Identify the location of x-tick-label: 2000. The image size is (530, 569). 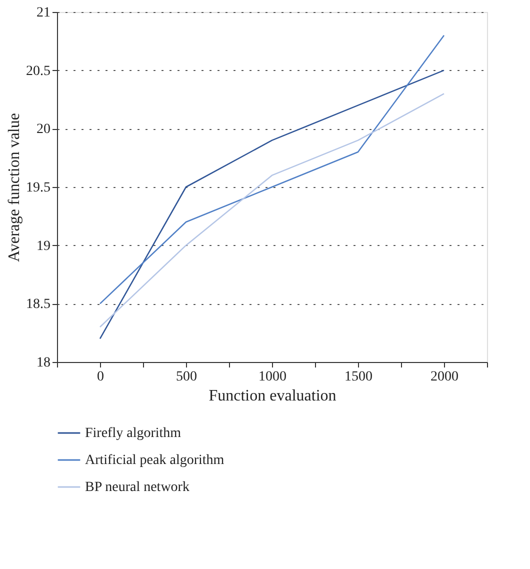
(444, 377).